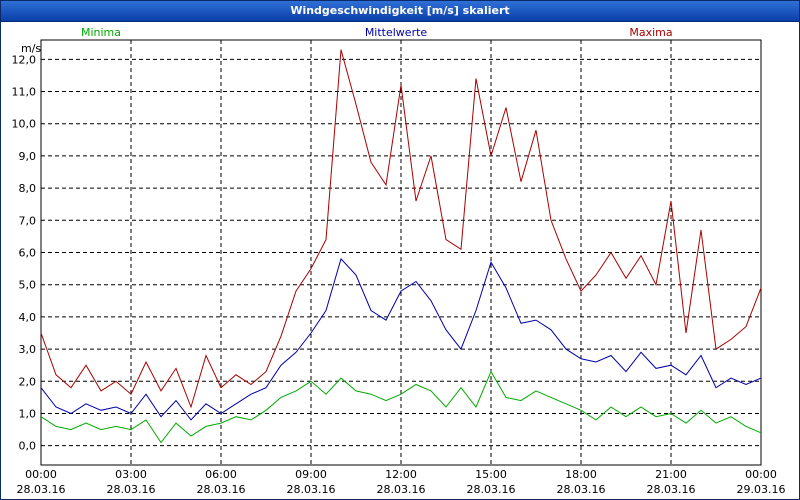  Describe the element at coordinates (31, 48) in the screenshot. I see `y-axis-label: m/s` at that location.